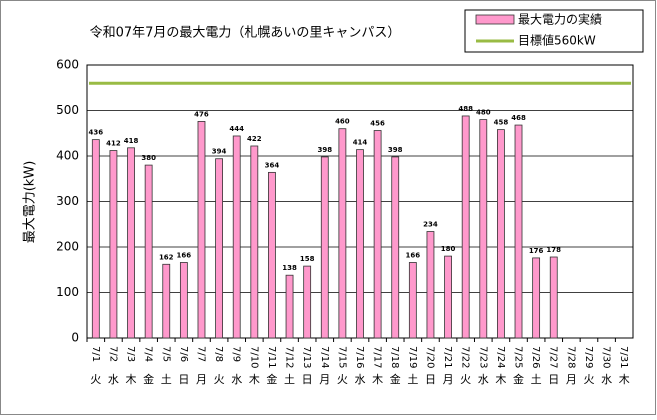 This screenshot has height=420, width=657. Describe the element at coordinates (536, 251) in the screenshot. I see `data-label: 176` at that location.